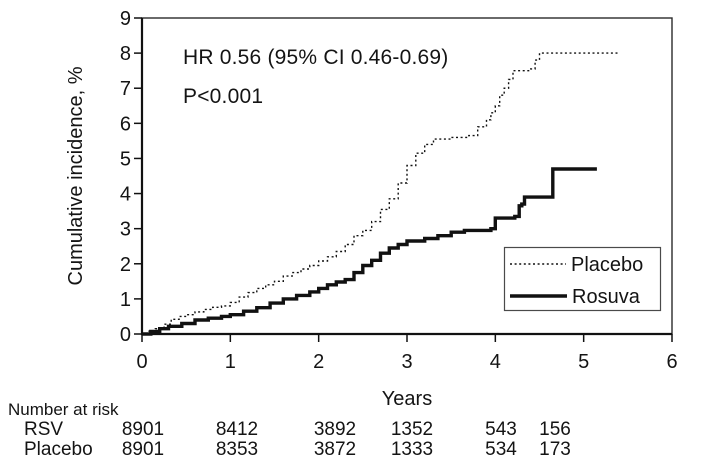 Image resolution: width=716 pixels, height=463 pixels. What do you see at coordinates (583, 362) in the screenshot?
I see `x-tick-label-5: 5` at bounding box center [583, 362].